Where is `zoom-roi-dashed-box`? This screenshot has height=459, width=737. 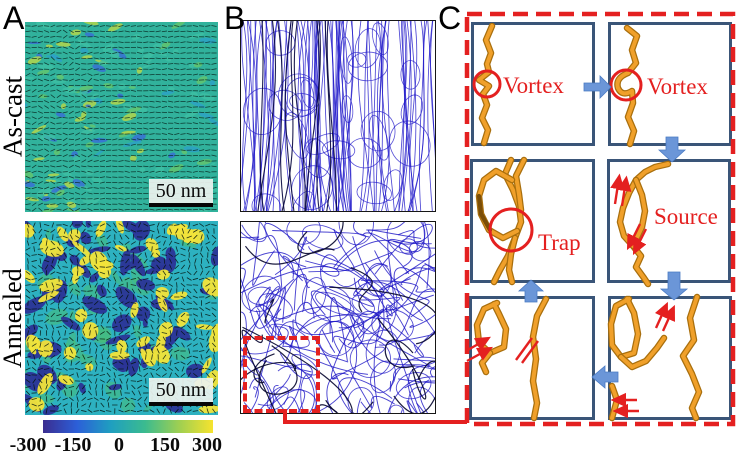 zoom-roi-dashed-box is located at coordinates (281, 374).